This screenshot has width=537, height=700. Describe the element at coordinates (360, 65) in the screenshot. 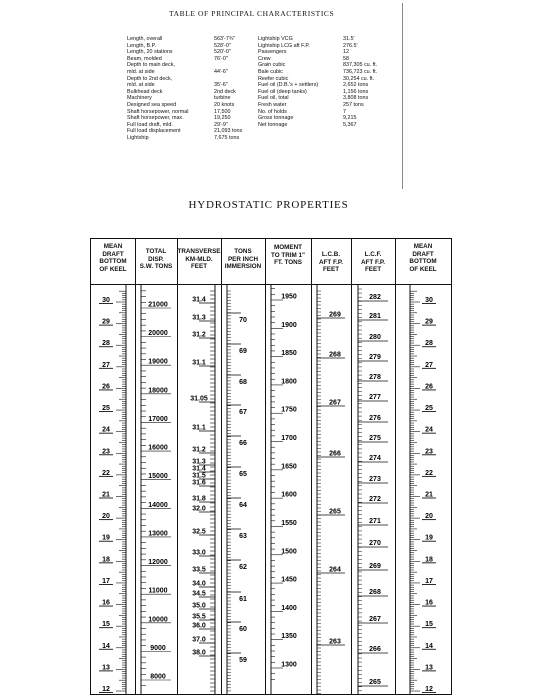

I see `characteristic-value: 837,305 cu. ft.` at that location.